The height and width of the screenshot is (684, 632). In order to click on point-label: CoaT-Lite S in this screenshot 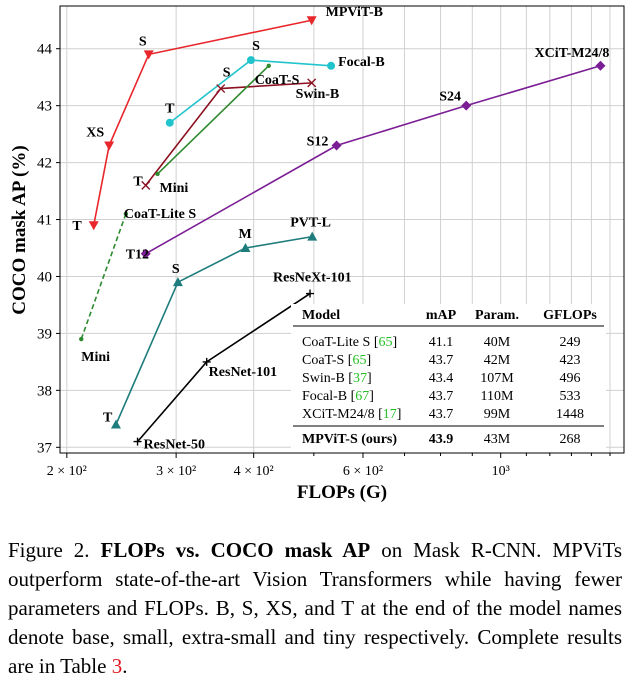, I will do `click(160, 214)`.